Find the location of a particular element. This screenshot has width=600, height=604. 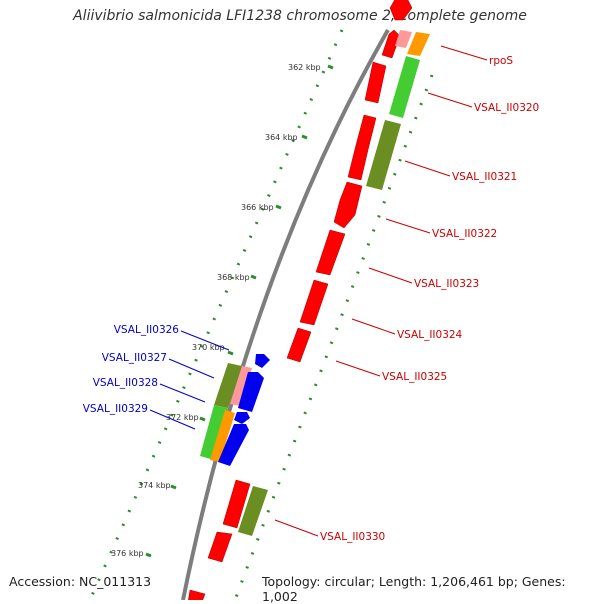

gene-label: VSAL_II0328 is located at coordinates (125, 383).